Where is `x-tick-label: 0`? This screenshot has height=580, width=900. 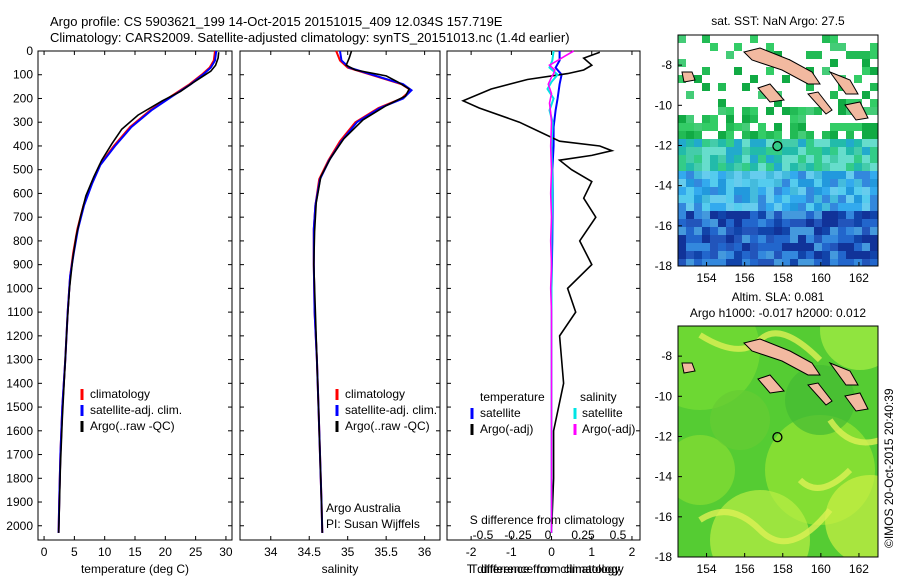
x-tick-label: 0 is located at coordinates (548, 535).